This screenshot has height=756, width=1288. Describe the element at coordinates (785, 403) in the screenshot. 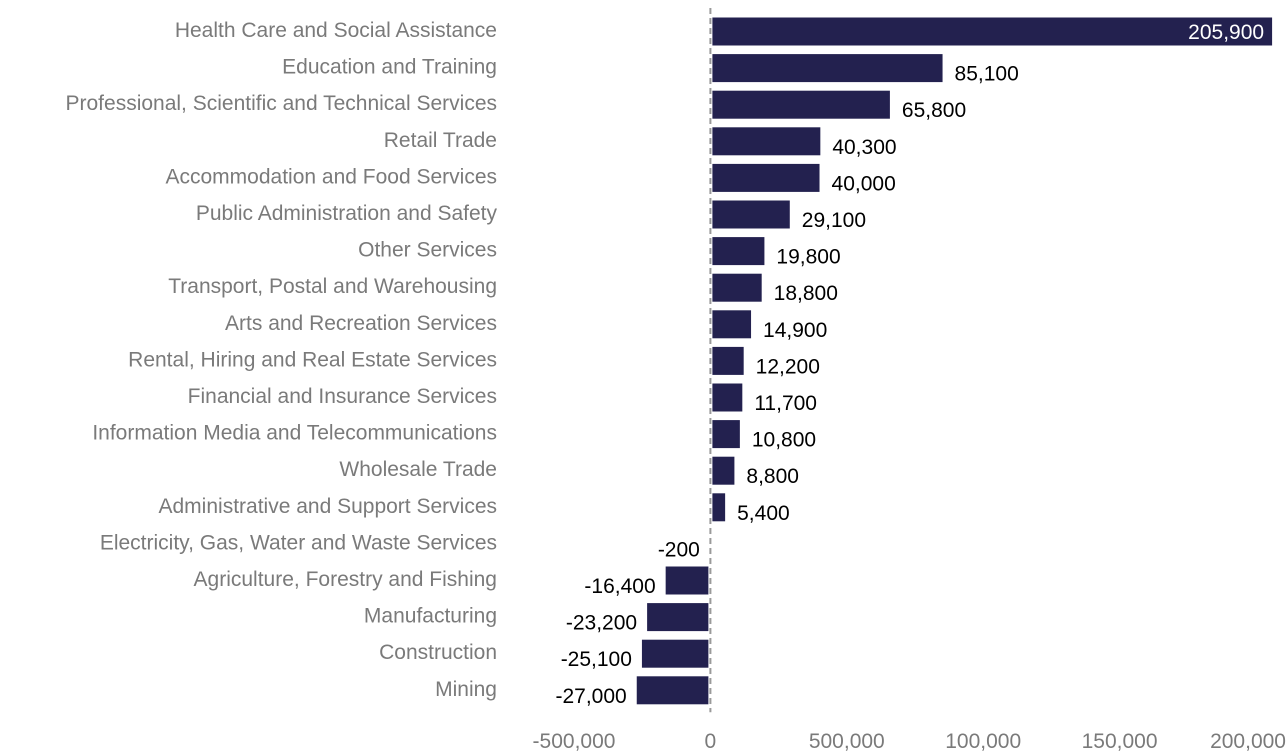

I see `value-label: 11,700` at that location.